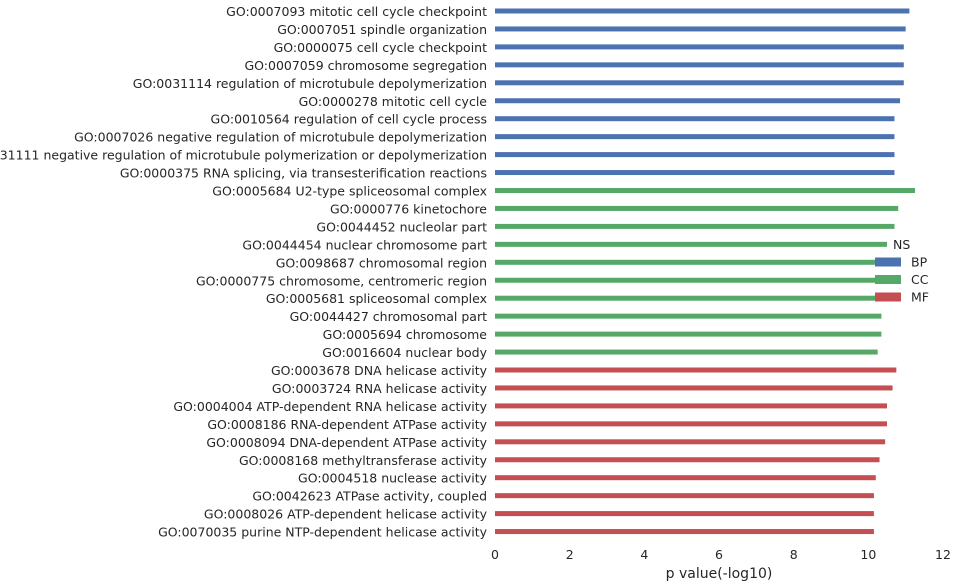  I want to click on category-label: GO:0008094 DNA-dependent ATPase activity, so click(346, 442).